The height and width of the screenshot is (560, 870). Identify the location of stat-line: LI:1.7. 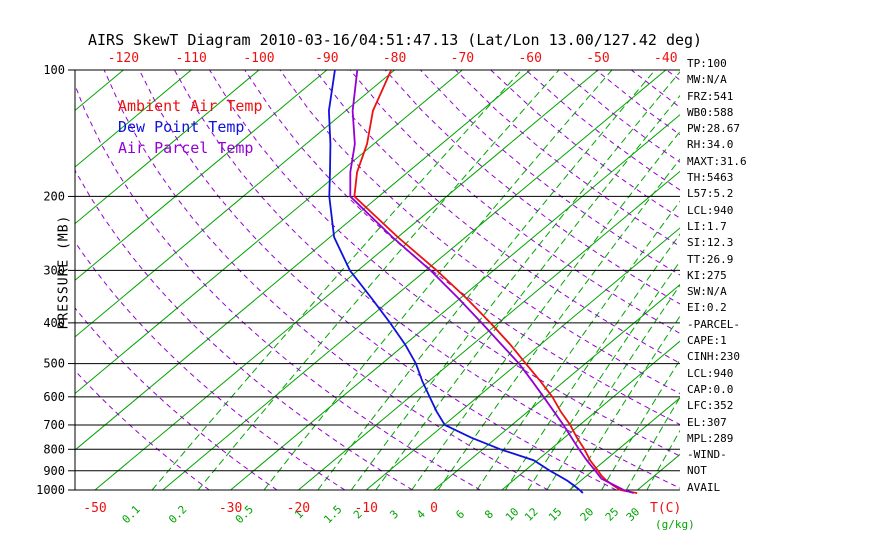
(707, 226).